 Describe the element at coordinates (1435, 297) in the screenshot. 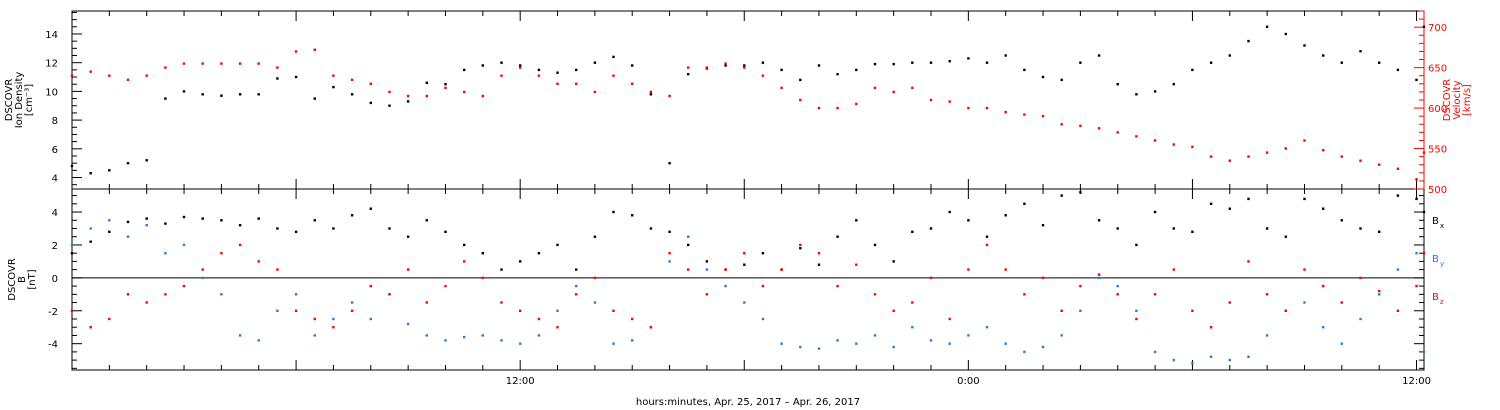

I see `legend-bz: B` at that location.